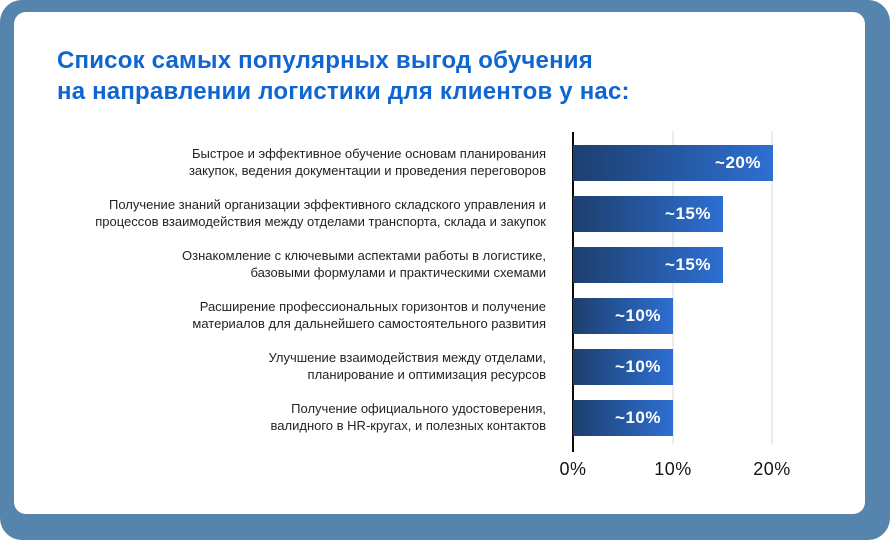 The image size is (890, 540). I want to click on x-tick-20: 20%, so click(772, 469).